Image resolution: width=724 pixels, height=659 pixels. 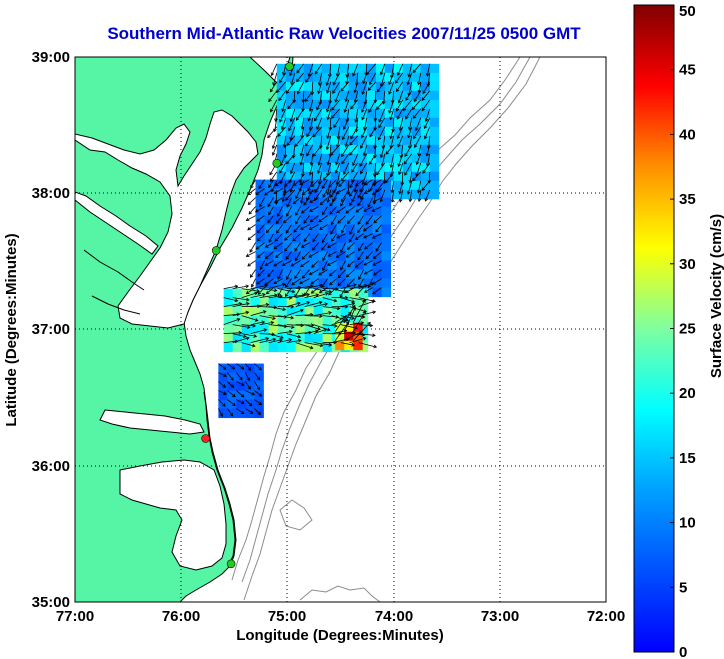 I want to click on colorbar-tick-label: 50, so click(x=687, y=11).